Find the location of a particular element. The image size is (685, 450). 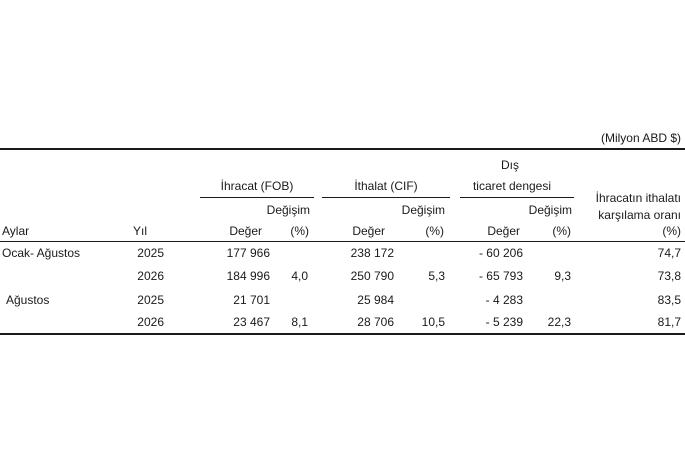

row-ihr-pct: 4,0 is located at coordinates (299, 276).